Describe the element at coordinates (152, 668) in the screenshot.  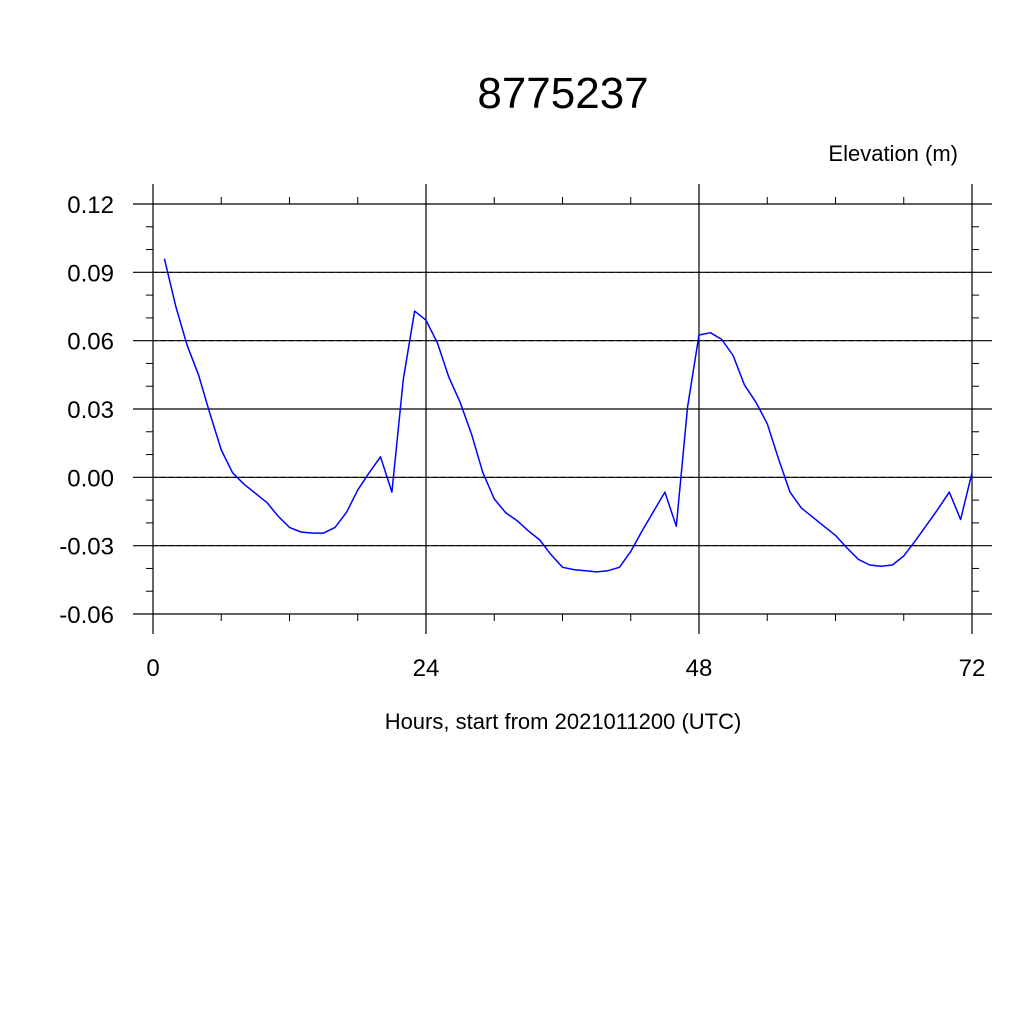
I see `x-tick-label: 0` at that location.